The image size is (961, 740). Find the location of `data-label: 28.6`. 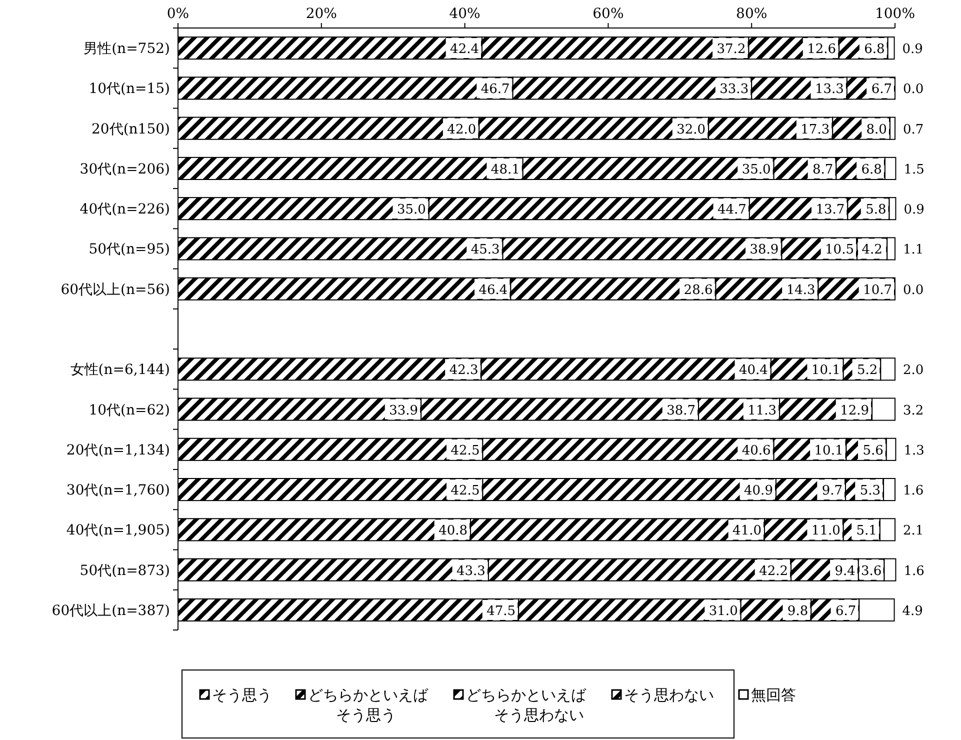

data-label: 28.6 is located at coordinates (698, 290).